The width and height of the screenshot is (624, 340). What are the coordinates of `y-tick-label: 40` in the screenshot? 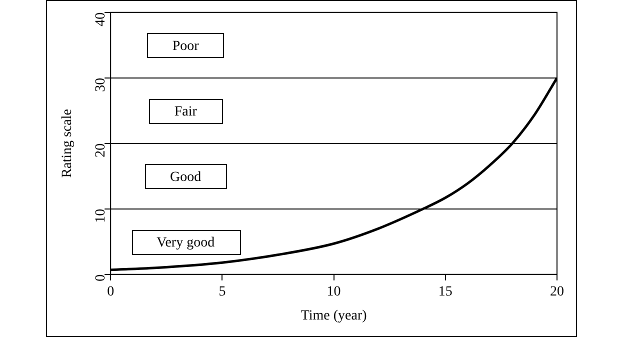 It's located at (100, 19).